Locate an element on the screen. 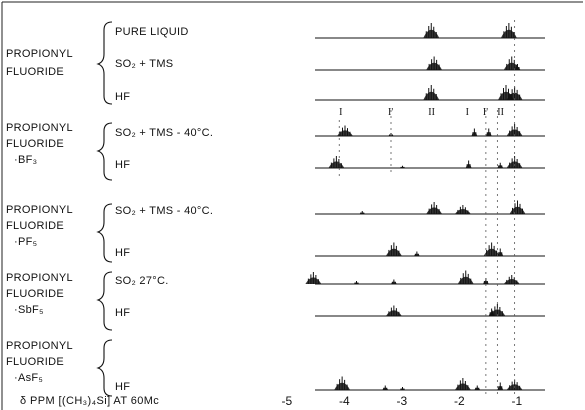 The image size is (585, 410). compound-2-line-1: FLUORIDE is located at coordinates (35, 226).